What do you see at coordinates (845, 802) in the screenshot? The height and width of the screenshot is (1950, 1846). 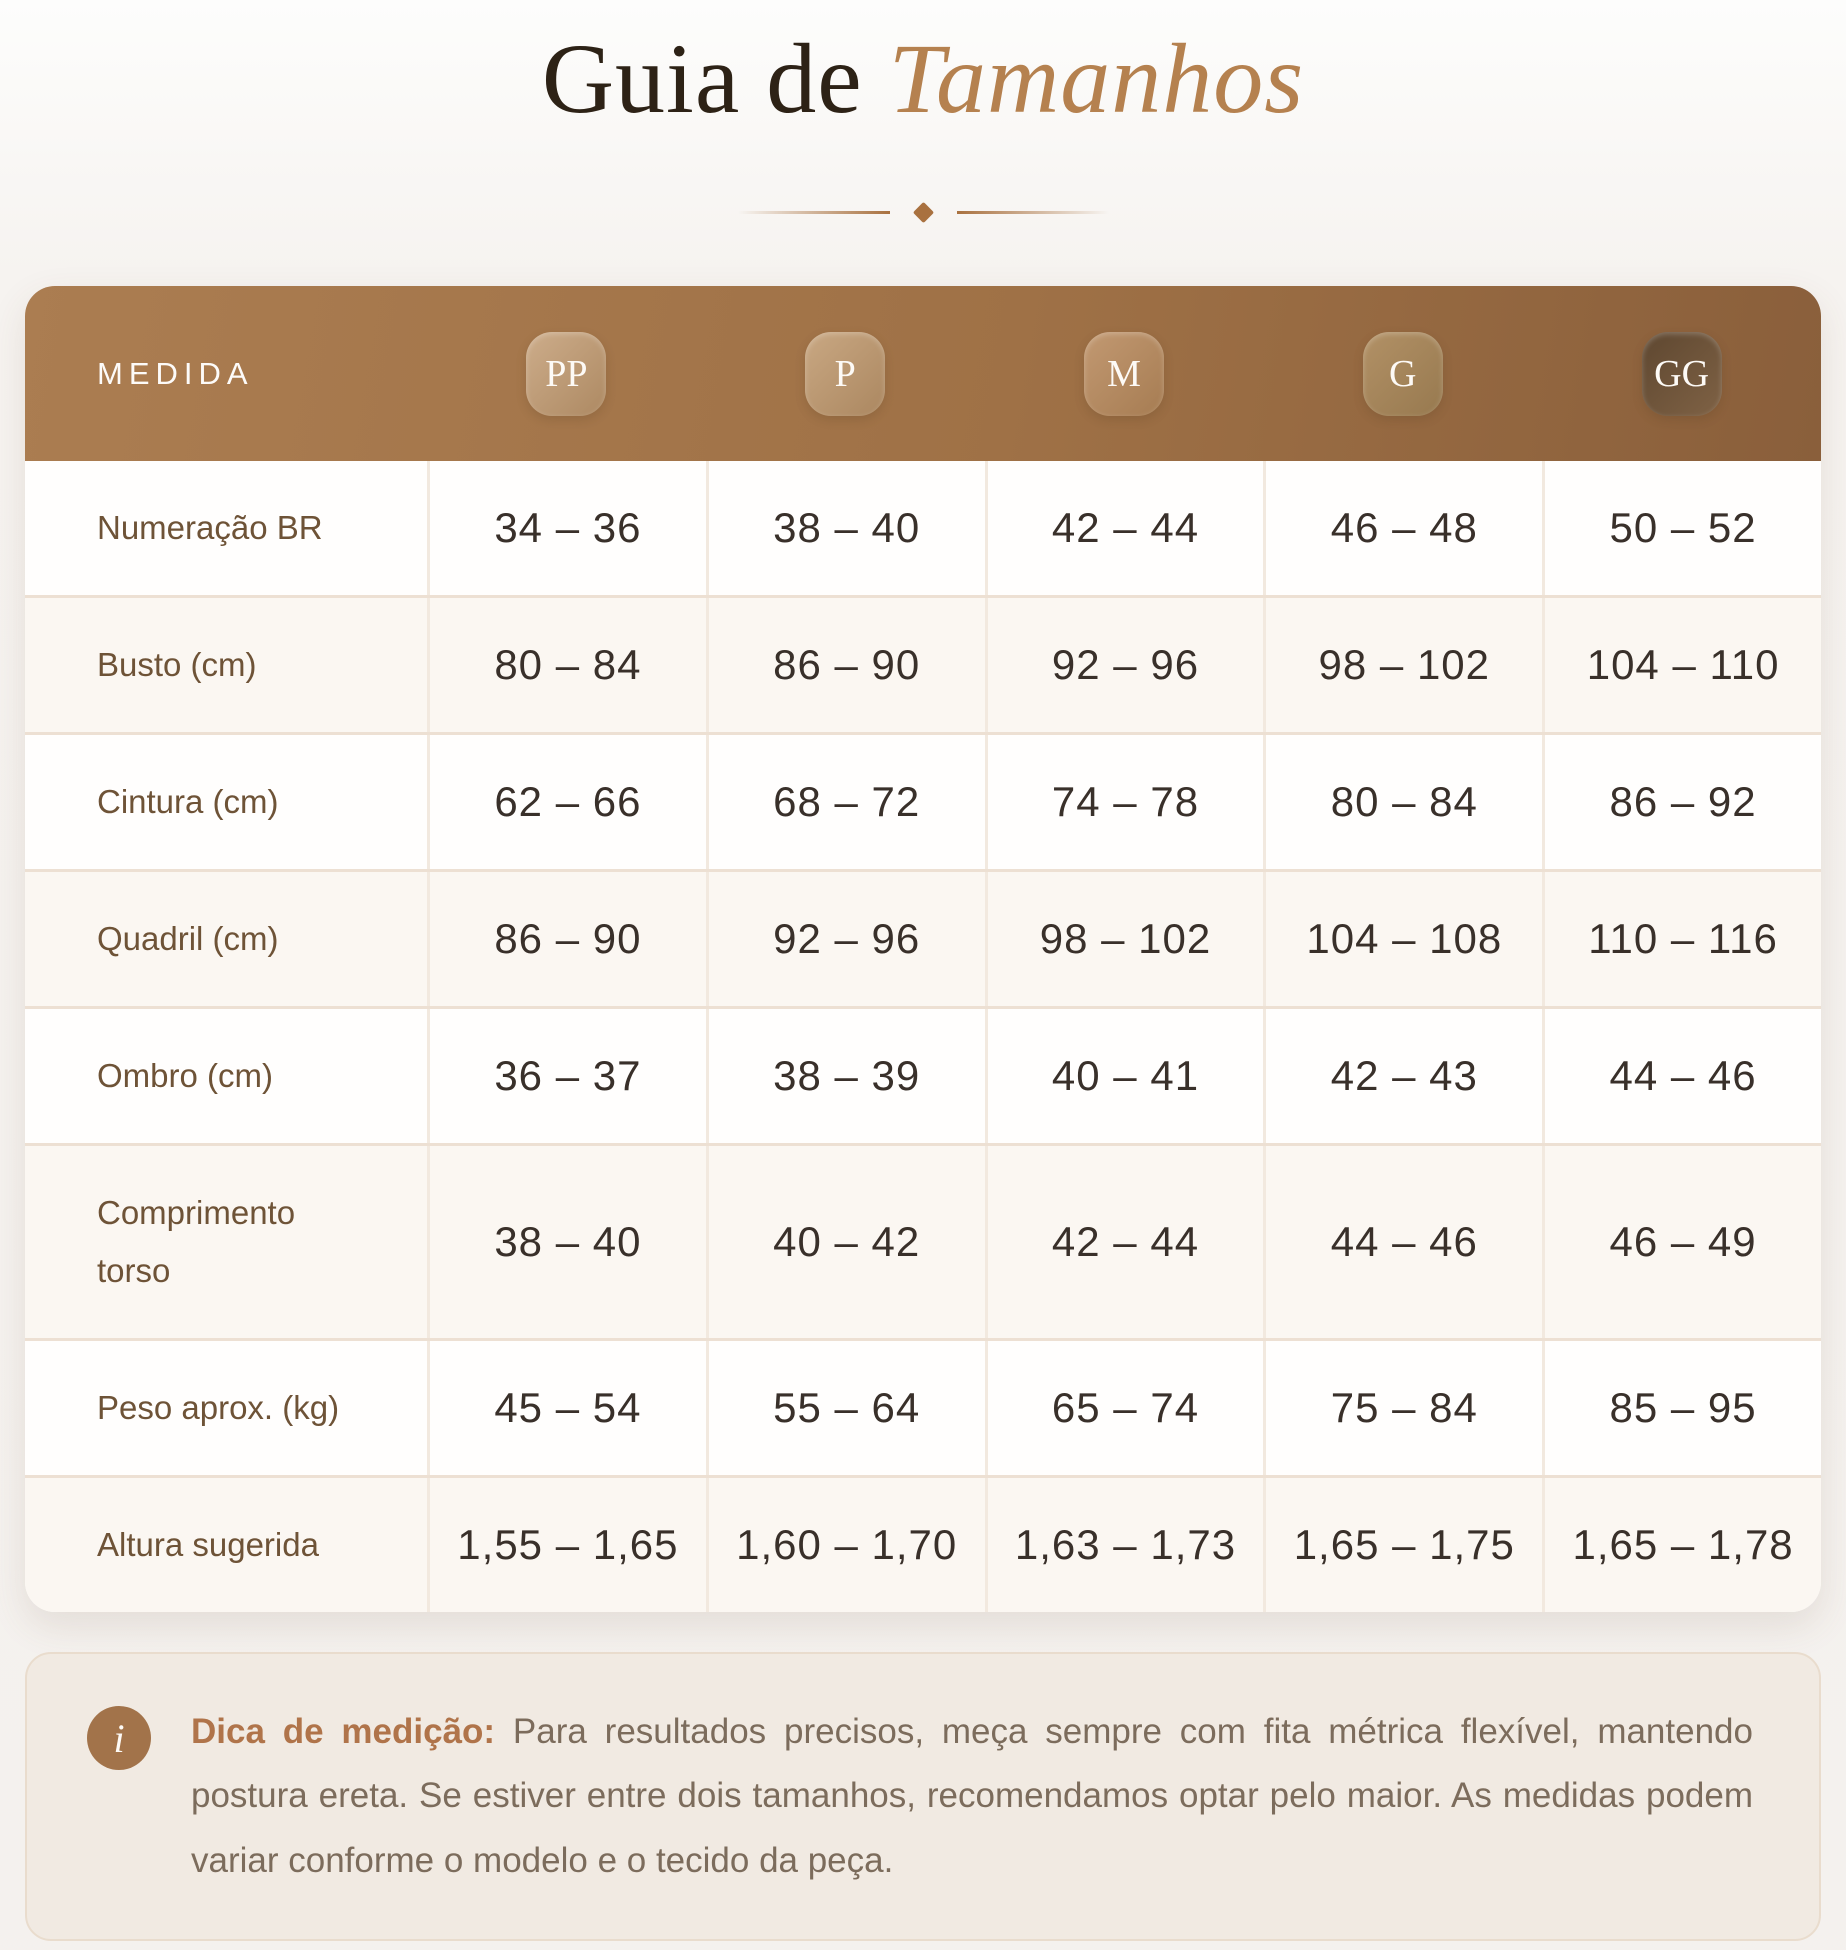 I see `size-value: 68 – 72` at bounding box center [845, 802].